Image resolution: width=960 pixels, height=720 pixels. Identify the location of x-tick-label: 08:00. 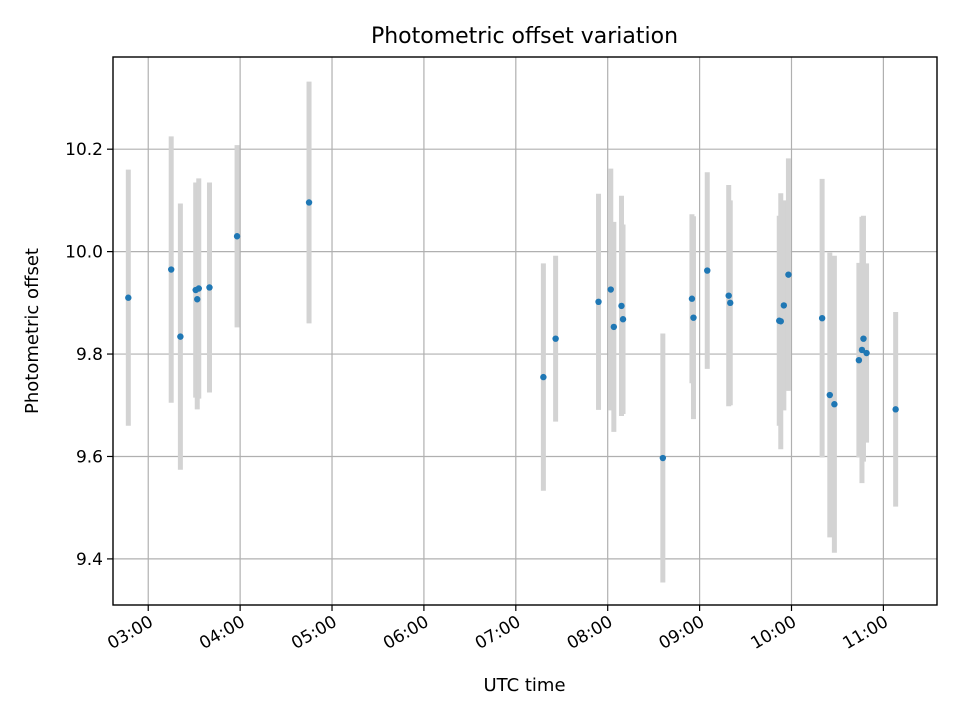
(590, 633).